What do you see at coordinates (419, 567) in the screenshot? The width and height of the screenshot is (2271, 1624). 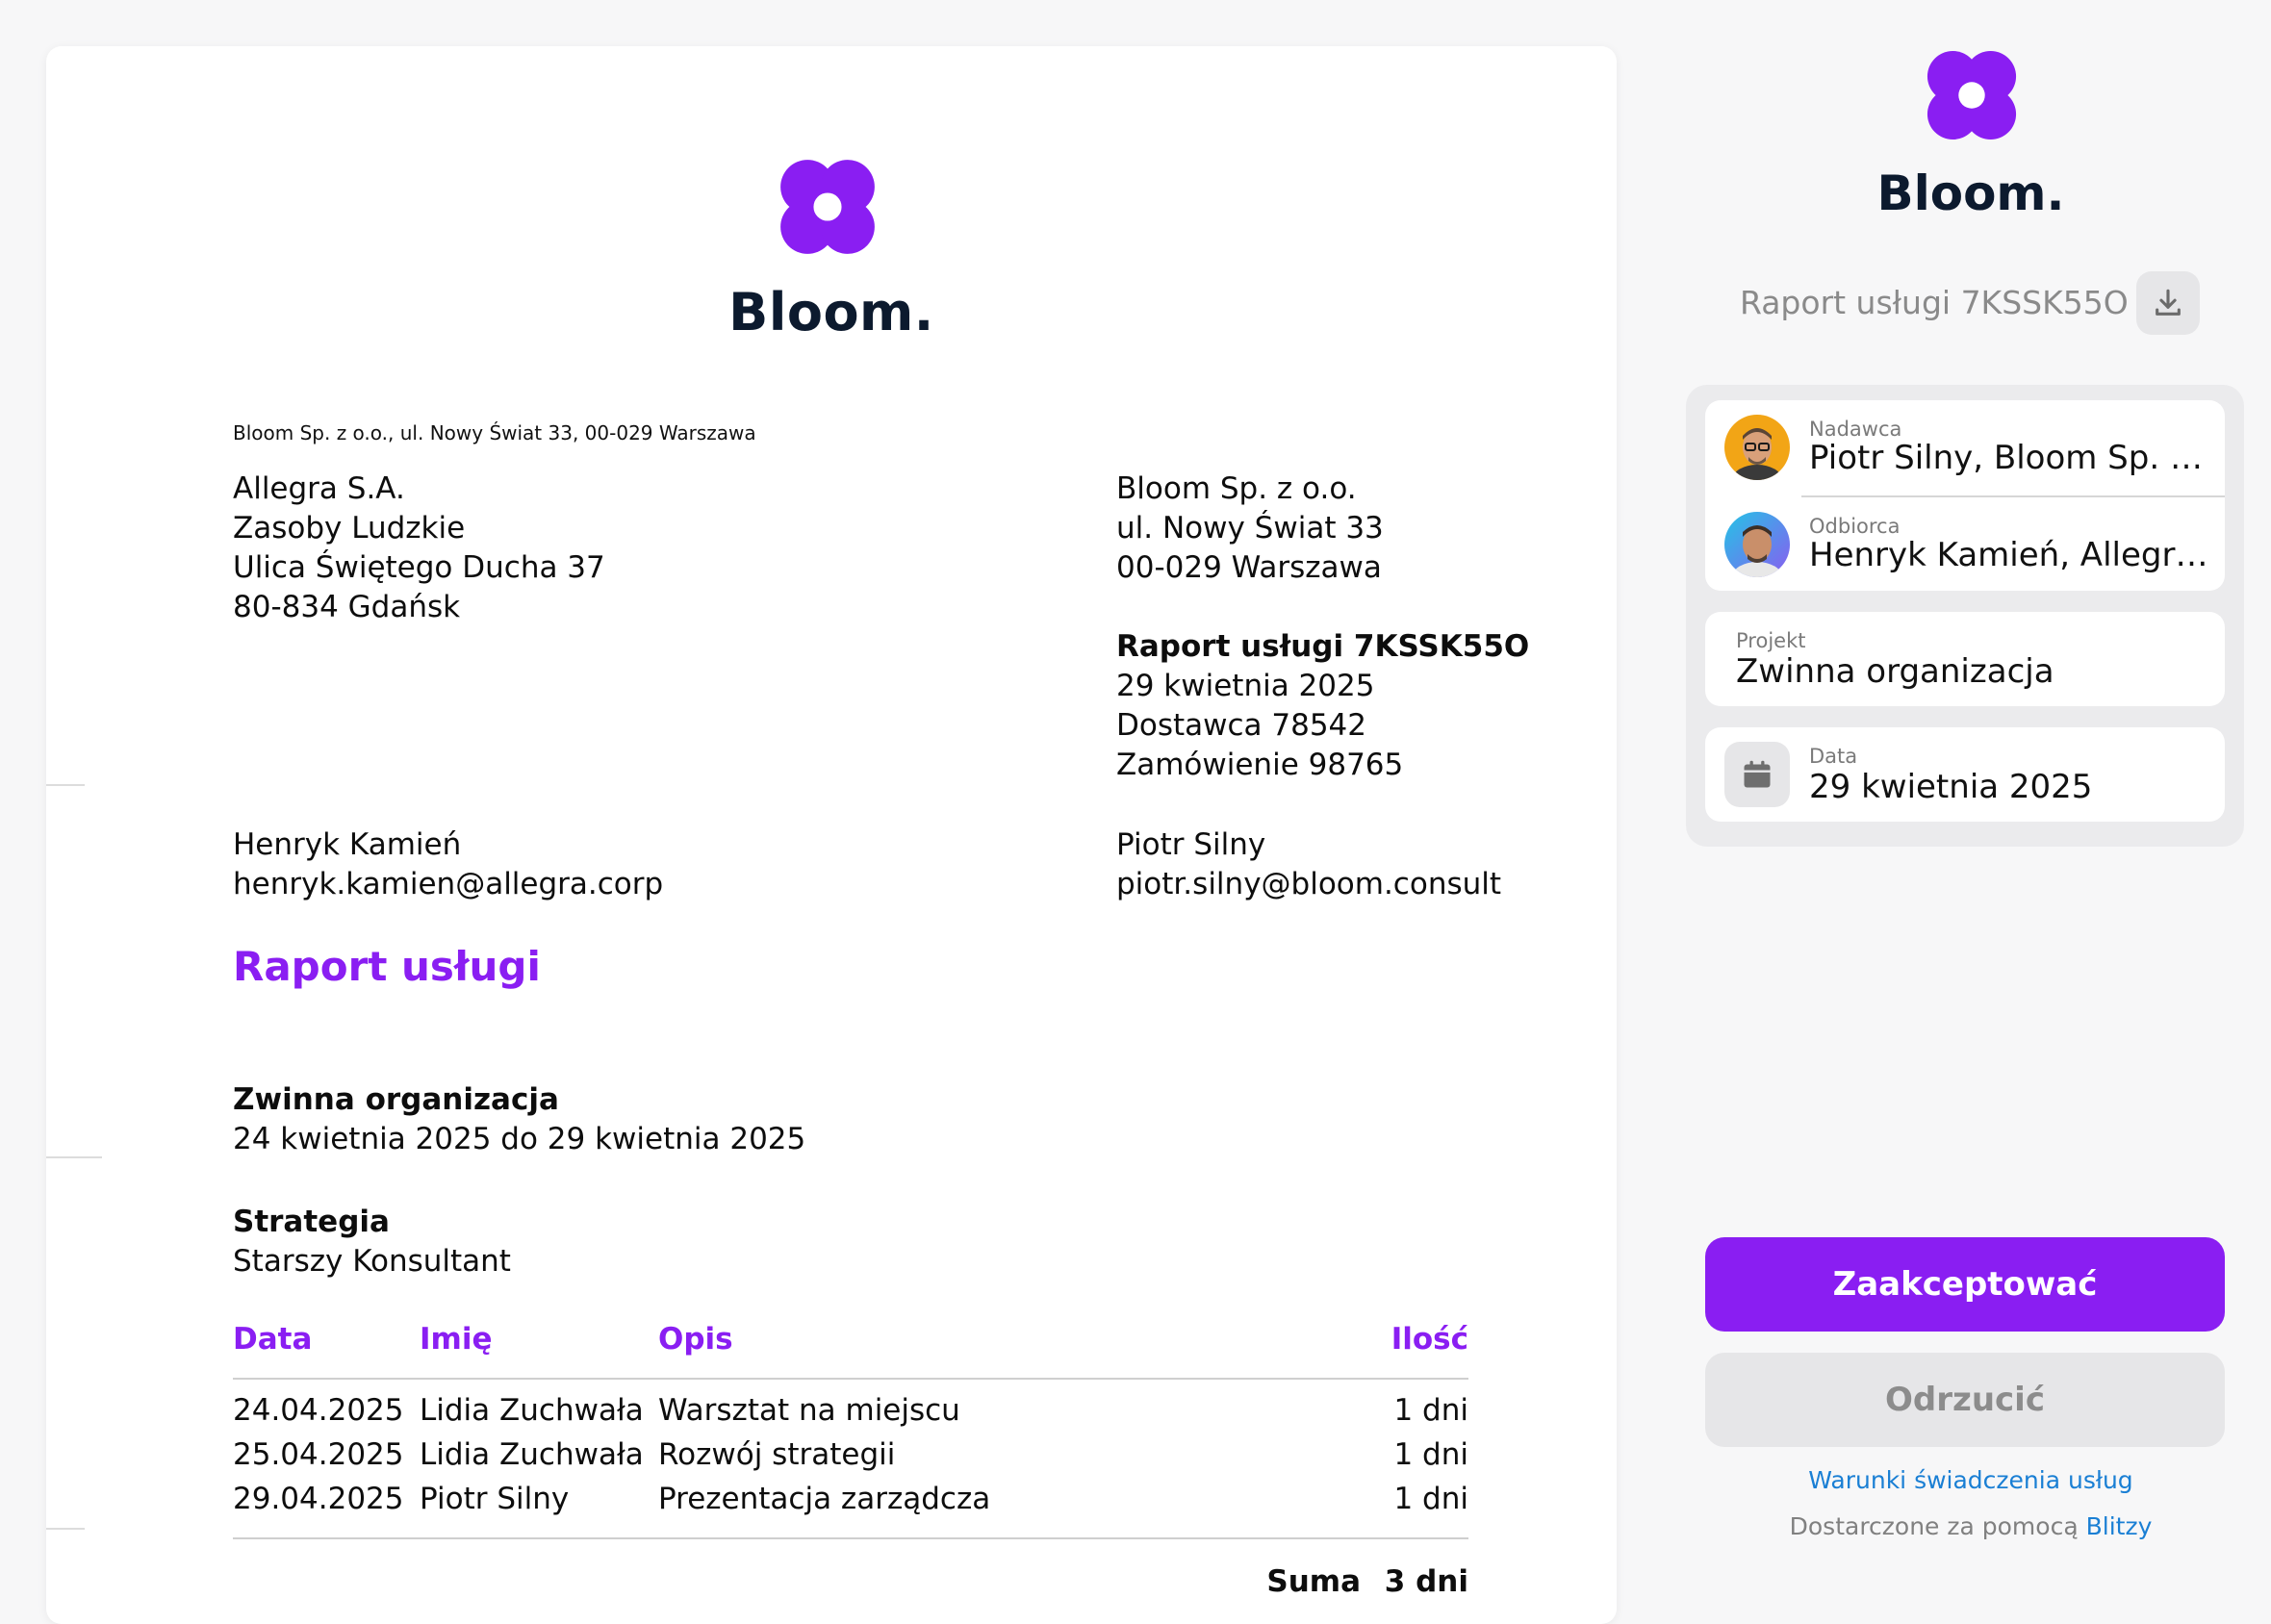 I see `address-line: Ulica Świętego Ducha 37` at bounding box center [419, 567].